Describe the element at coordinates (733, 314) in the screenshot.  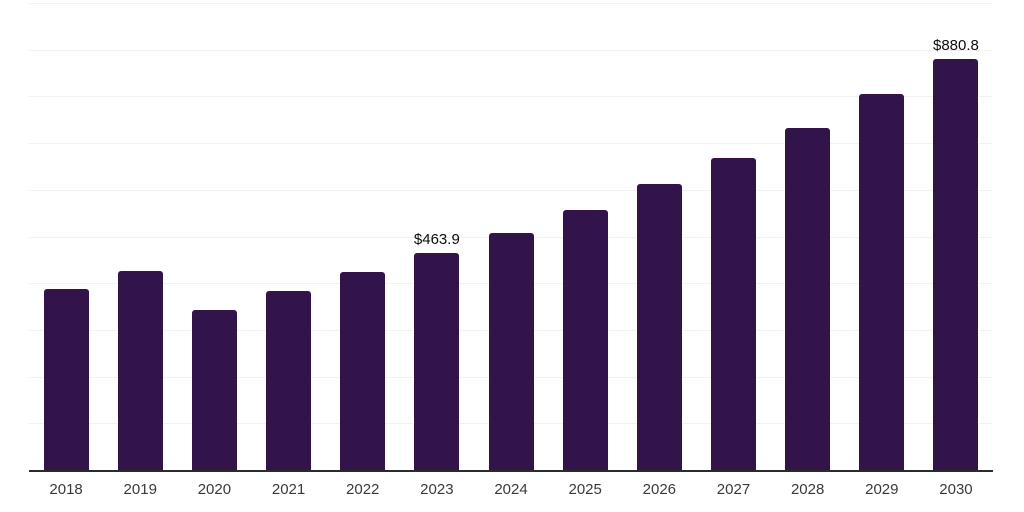
I see `bar-2027` at that location.